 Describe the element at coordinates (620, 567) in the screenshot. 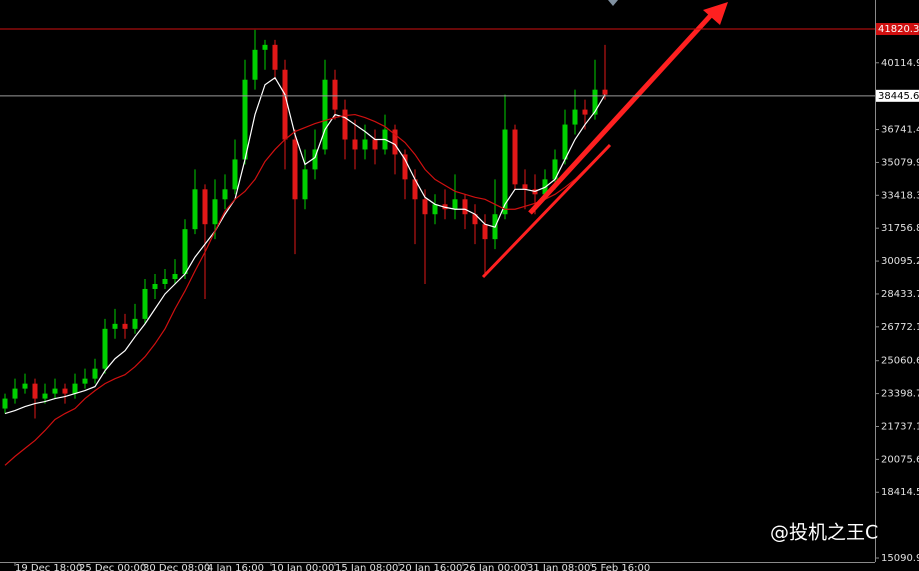

I see `x-tick-label: 5 Feb 16:00` at that location.